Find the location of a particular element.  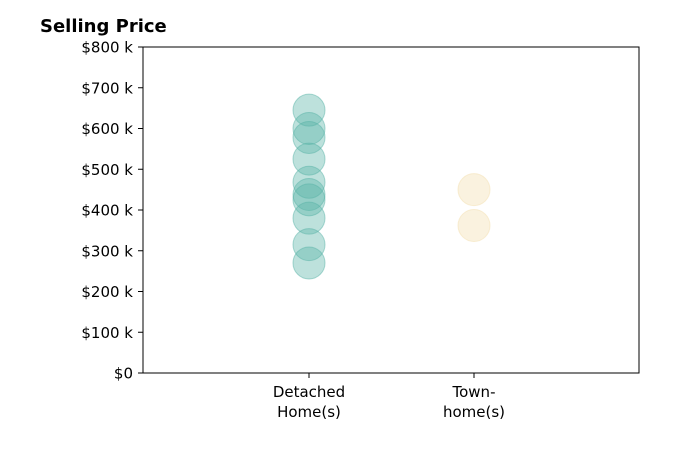

y-tick-label: $0 is located at coordinates (123, 374).